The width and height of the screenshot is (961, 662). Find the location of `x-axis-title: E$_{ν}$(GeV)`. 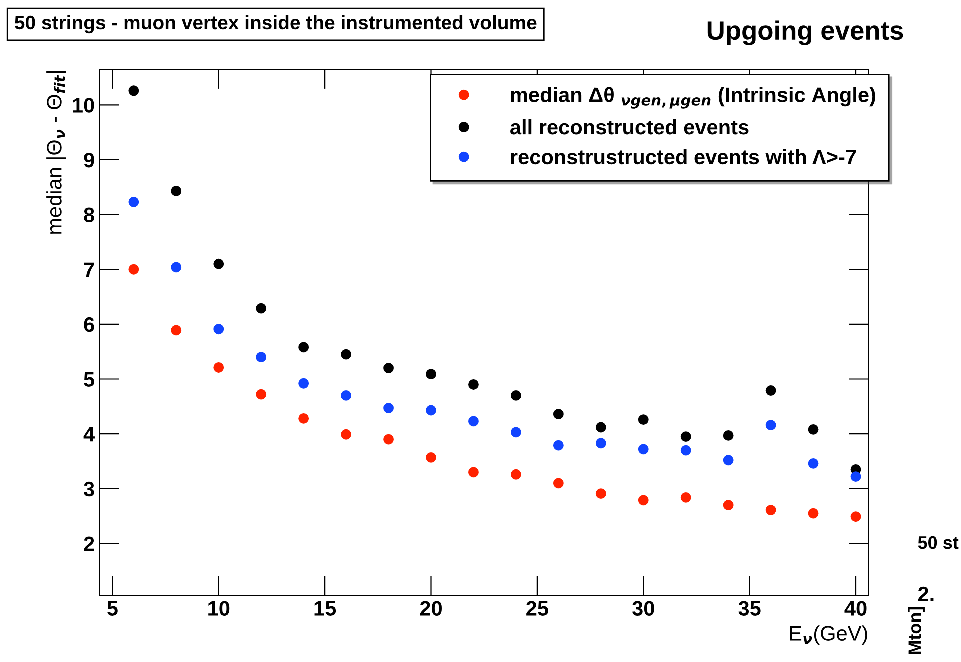

x-axis-title: E$_{ν}$(GeV) is located at coordinates (829, 636).